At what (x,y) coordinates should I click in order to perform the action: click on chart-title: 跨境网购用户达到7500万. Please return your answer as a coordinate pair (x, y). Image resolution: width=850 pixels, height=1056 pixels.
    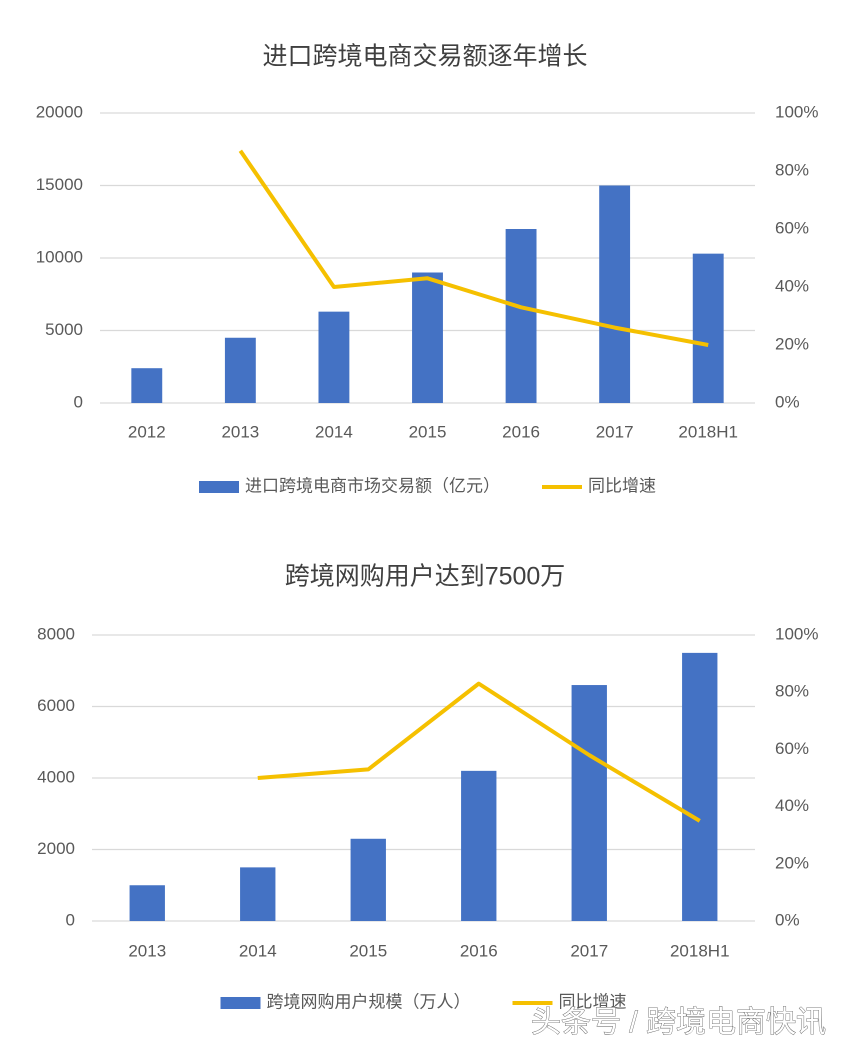
    Looking at the image, I should click on (425, 577).